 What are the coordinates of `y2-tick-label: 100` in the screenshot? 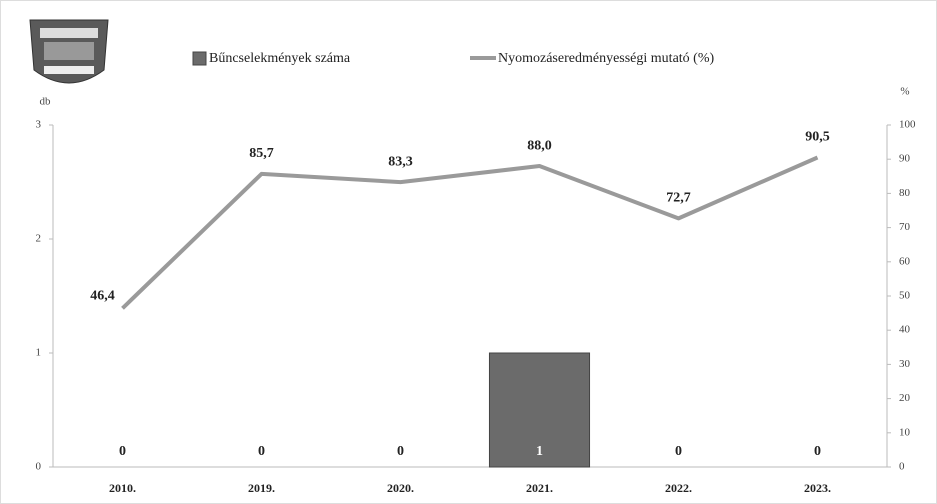 It's located at (907, 125).